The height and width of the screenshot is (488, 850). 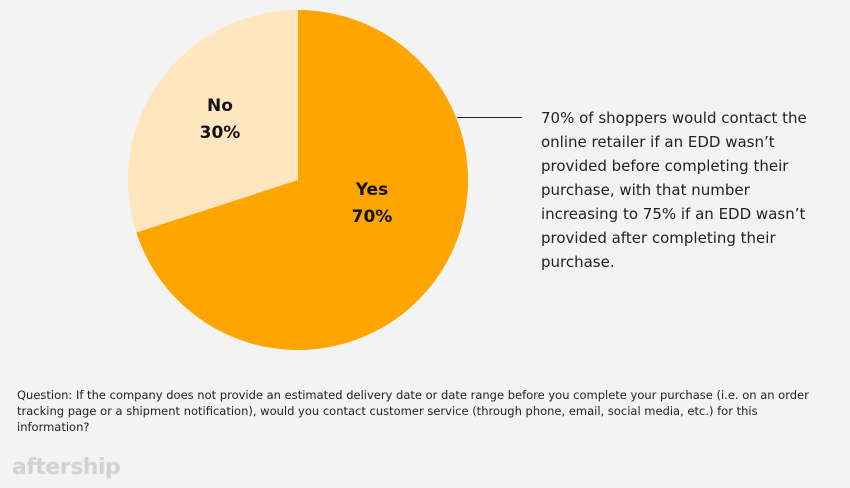 What do you see at coordinates (220, 120) in the screenshot?
I see `slice-label-no: No 30%` at bounding box center [220, 120].